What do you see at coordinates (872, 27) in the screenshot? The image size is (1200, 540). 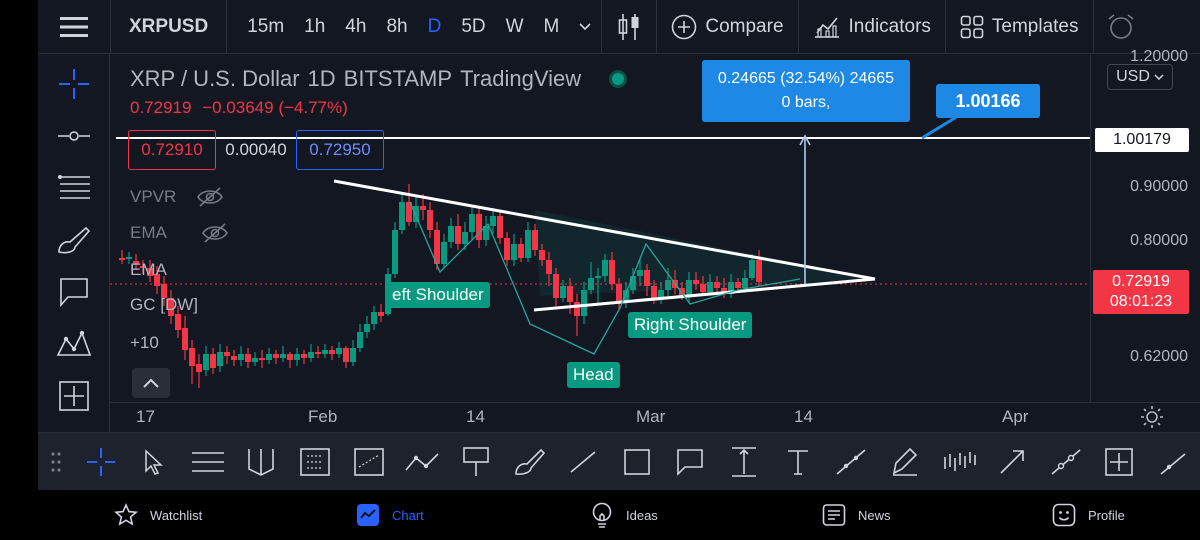 I see `indicators-button: Indicators` at bounding box center [872, 27].